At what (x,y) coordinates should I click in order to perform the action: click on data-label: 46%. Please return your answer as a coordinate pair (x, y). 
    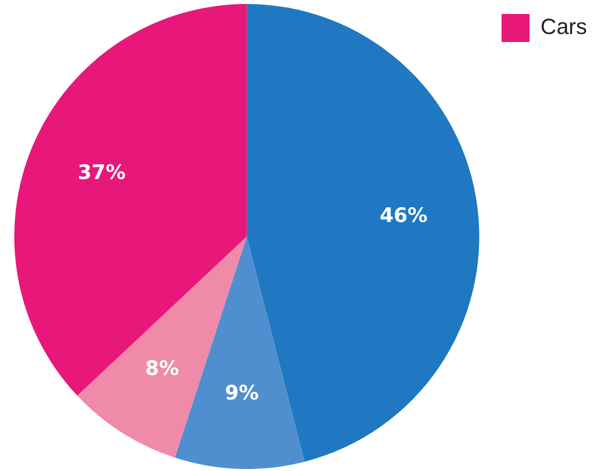
    Looking at the image, I should click on (404, 214).